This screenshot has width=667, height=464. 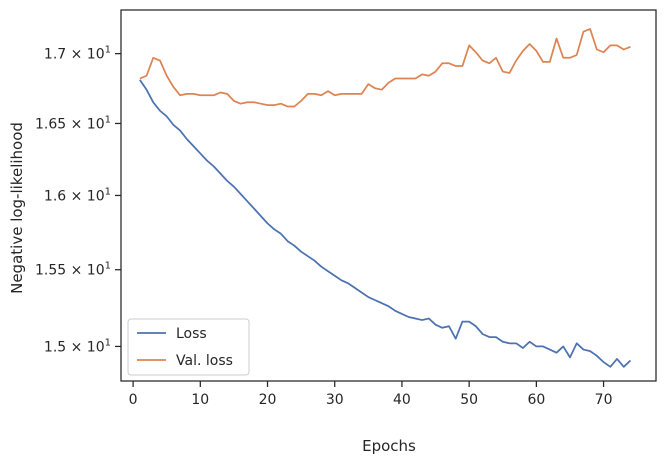 What do you see at coordinates (200, 400) in the screenshot?
I see `x-tick-label: 10` at bounding box center [200, 400].